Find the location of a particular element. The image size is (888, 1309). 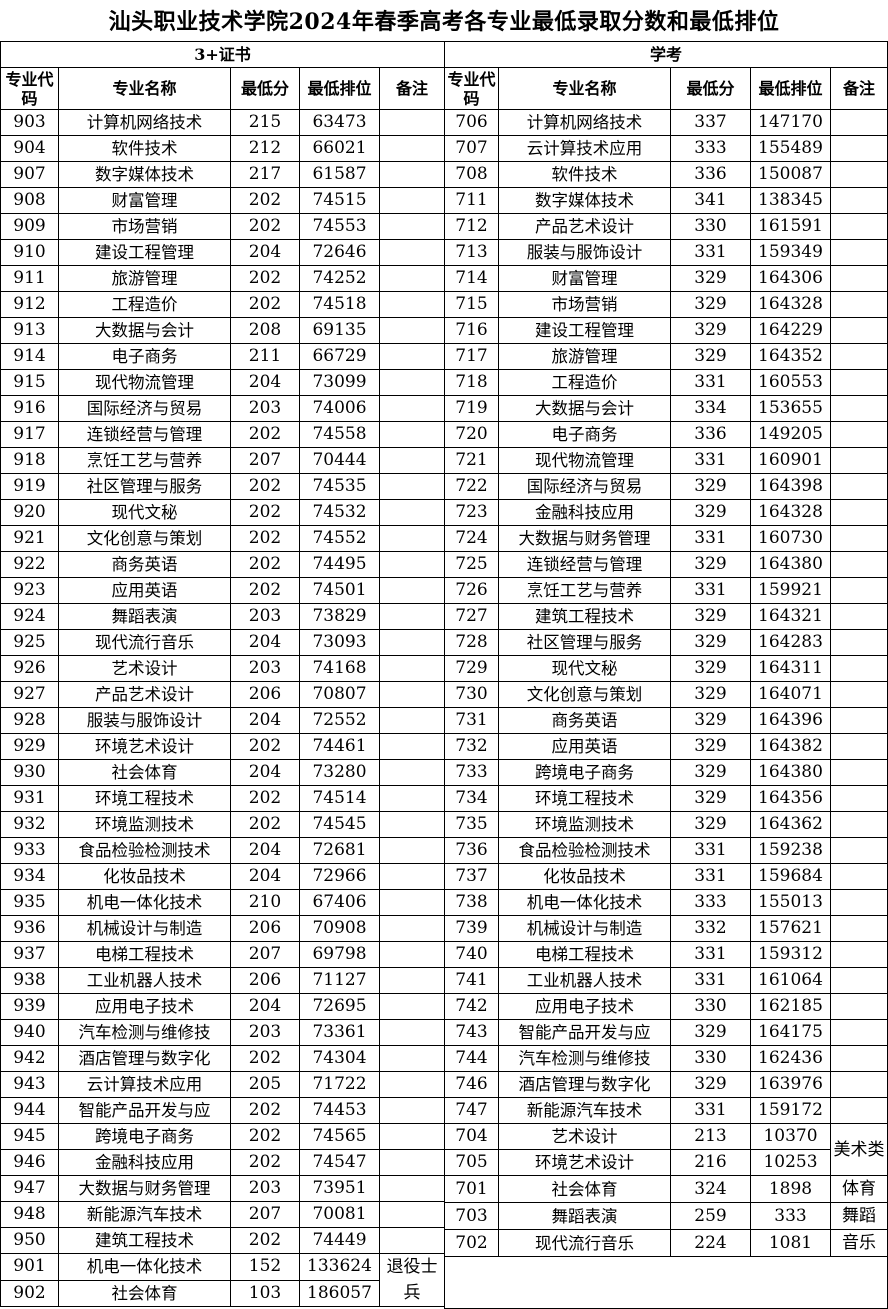

cell-score: 332 is located at coordinates (710, 928).